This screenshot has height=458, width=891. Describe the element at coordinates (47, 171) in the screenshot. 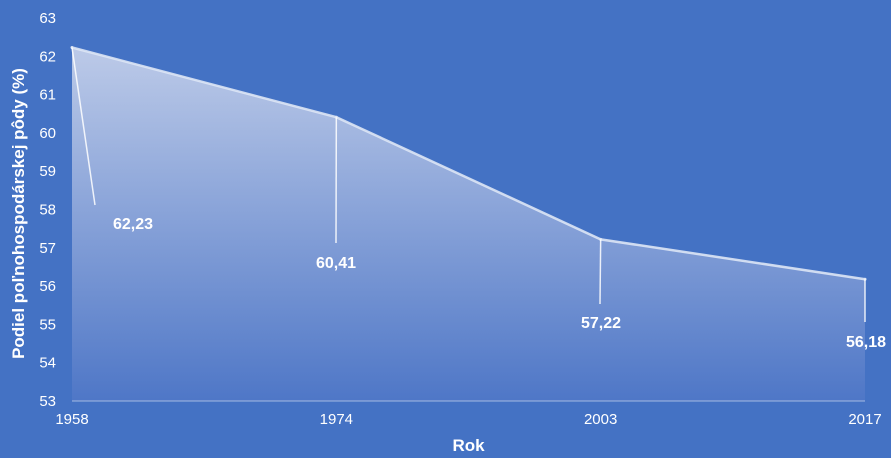

I see `y-tick-label-59: 59` at that location.